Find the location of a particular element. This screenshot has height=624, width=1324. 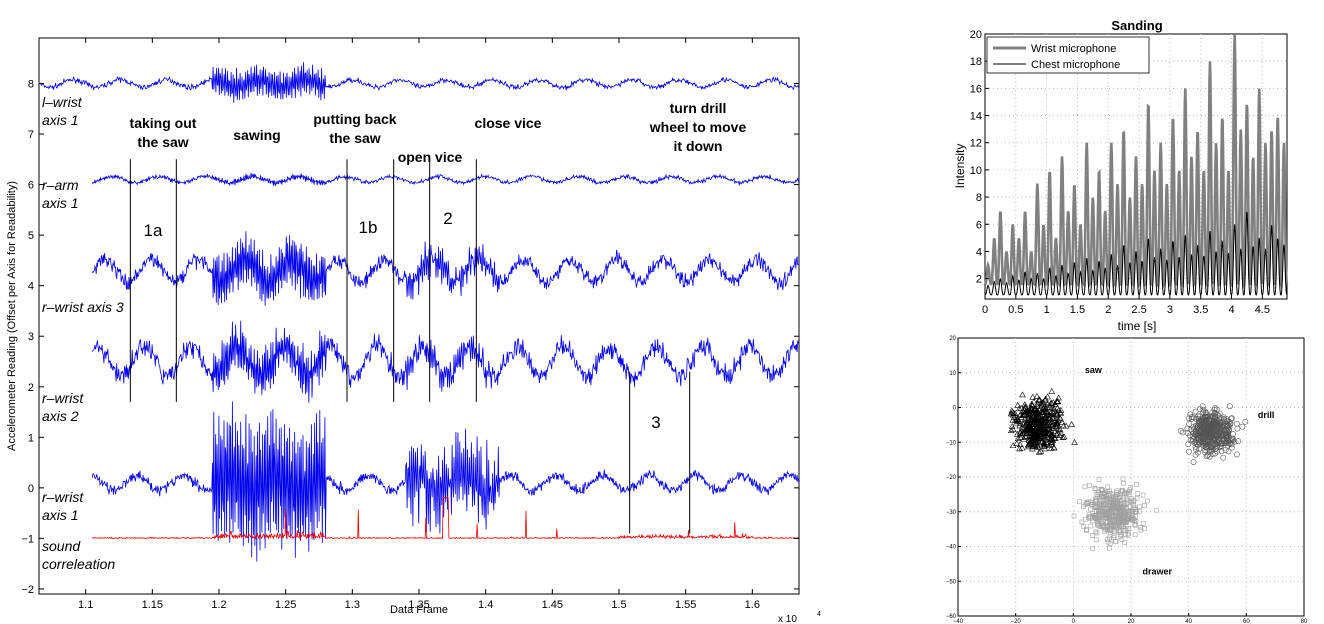

sanding-grid is located at coordinates (1136, 166).